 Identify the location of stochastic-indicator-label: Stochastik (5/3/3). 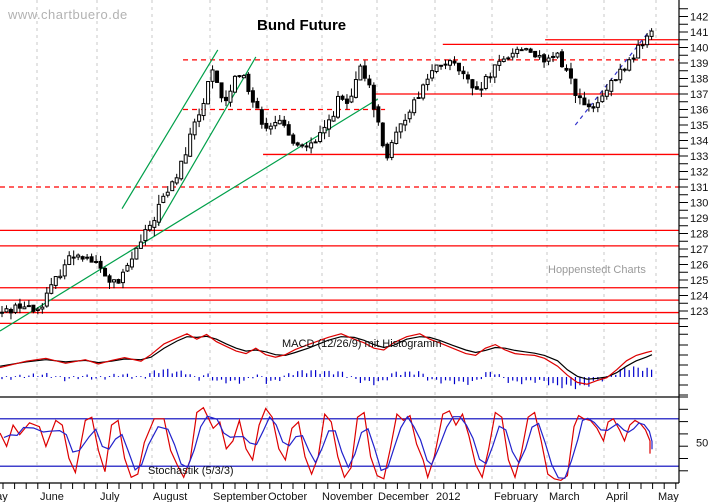
(191, 471).